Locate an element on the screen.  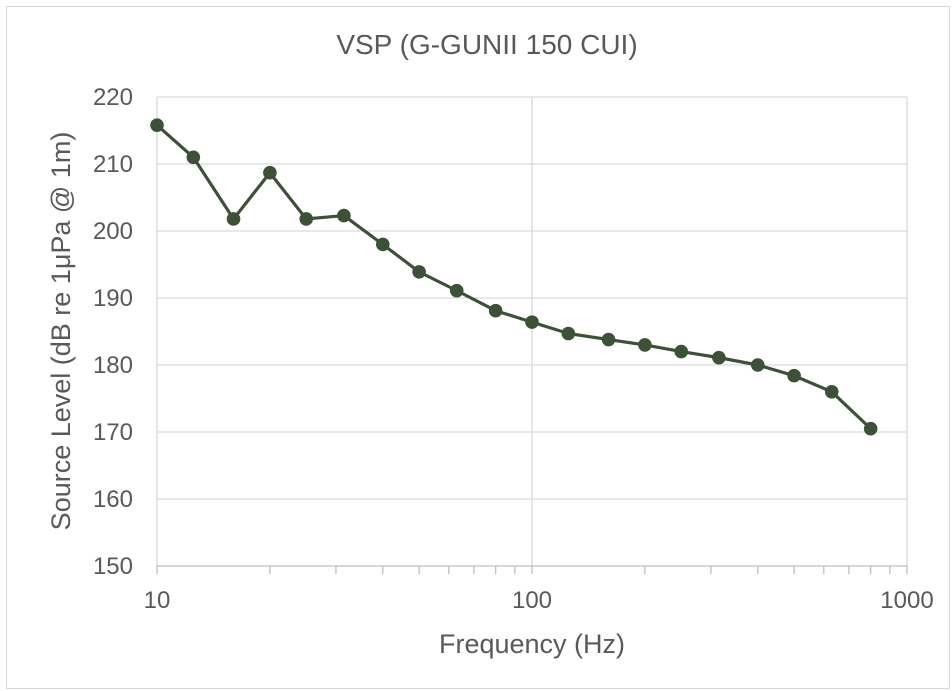
y-axis-title: Source Level (dB re 1μPa @ 1m) is located at coordinates (61, 331).